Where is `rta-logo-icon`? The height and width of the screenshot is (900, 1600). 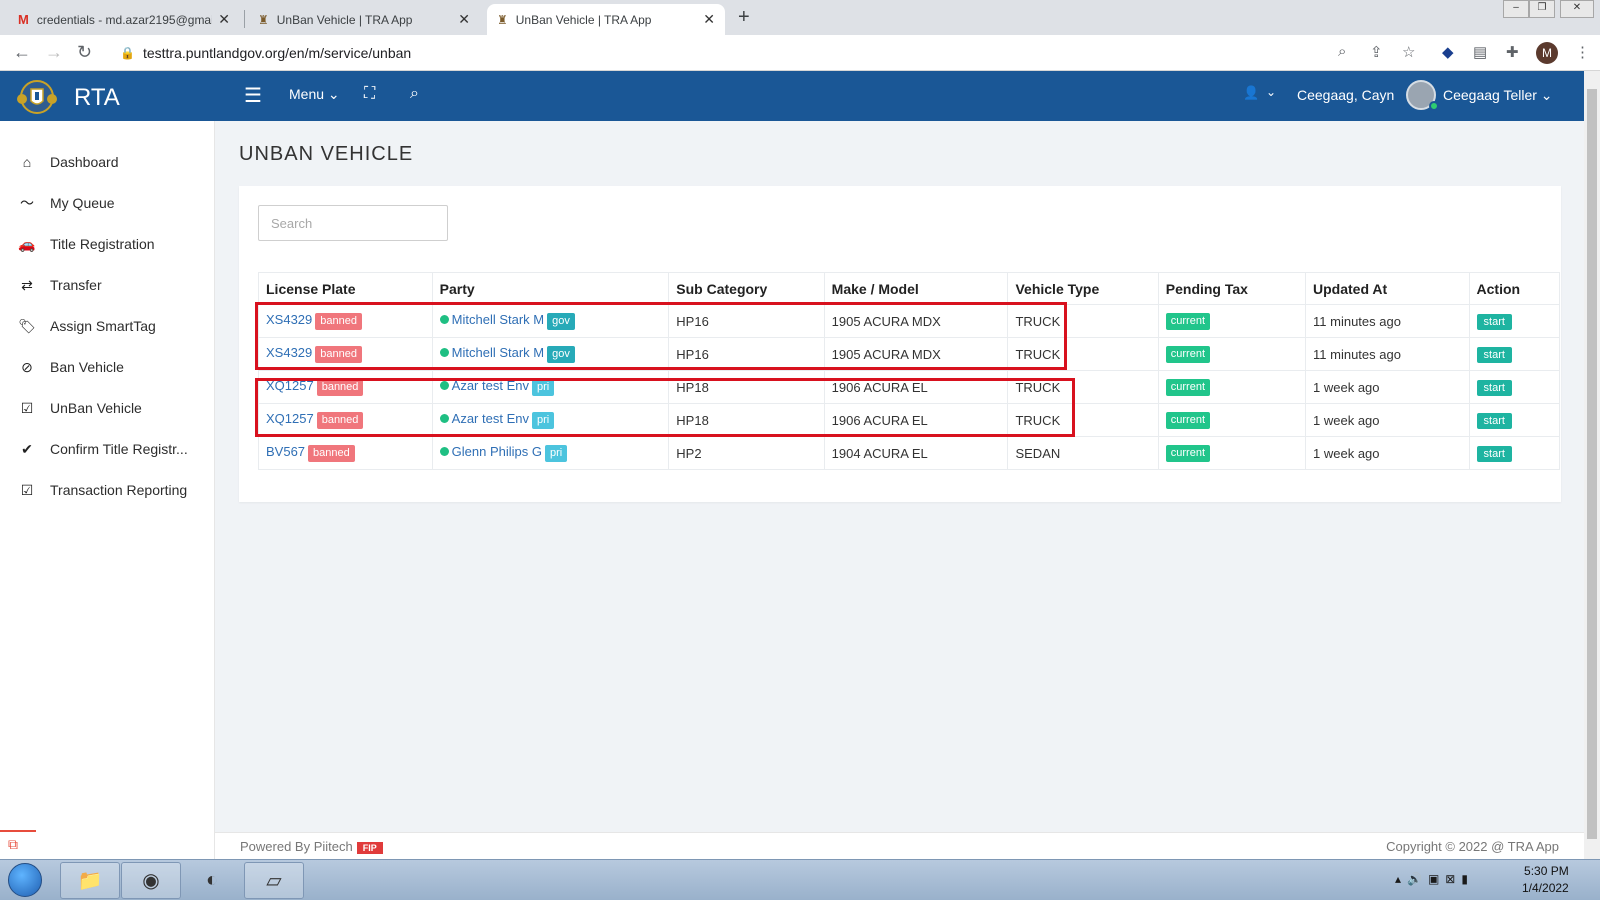 rta-logo-icon is located at coordinates (37, 97).